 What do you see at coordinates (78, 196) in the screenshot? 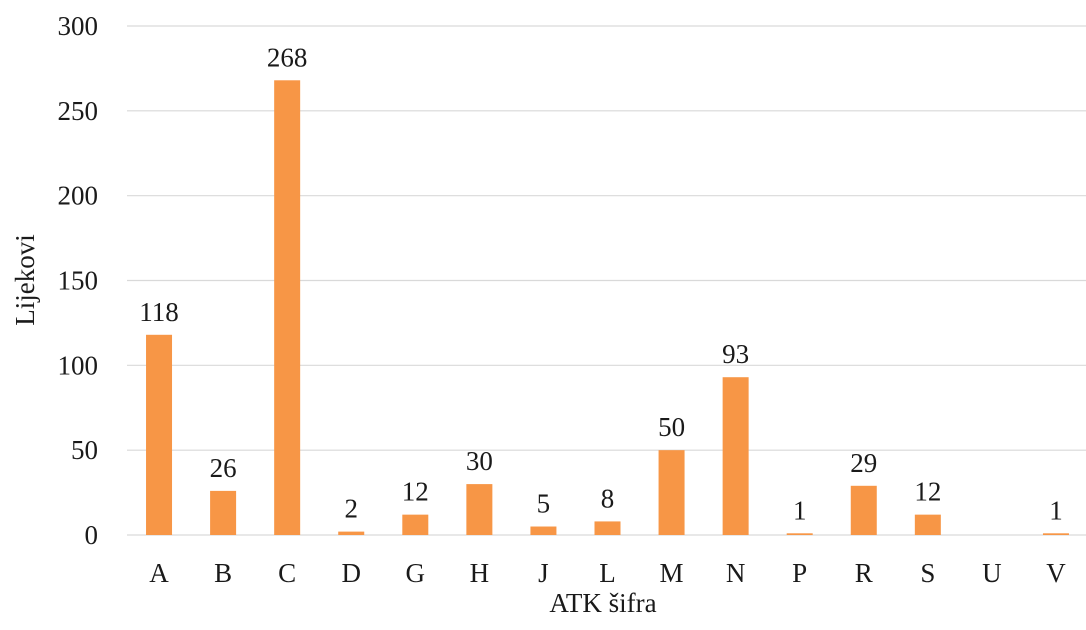
I see `y-tick-label: 200` at bounding box center [78, 196].